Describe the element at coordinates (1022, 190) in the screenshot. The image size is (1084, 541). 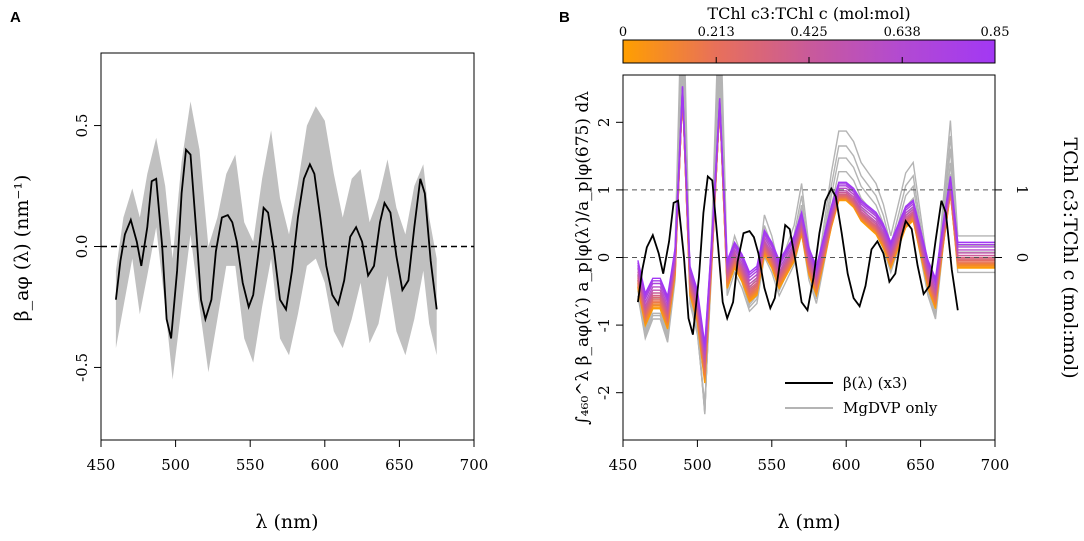
I see `panel-b-right-tick-label: 1` at that location.